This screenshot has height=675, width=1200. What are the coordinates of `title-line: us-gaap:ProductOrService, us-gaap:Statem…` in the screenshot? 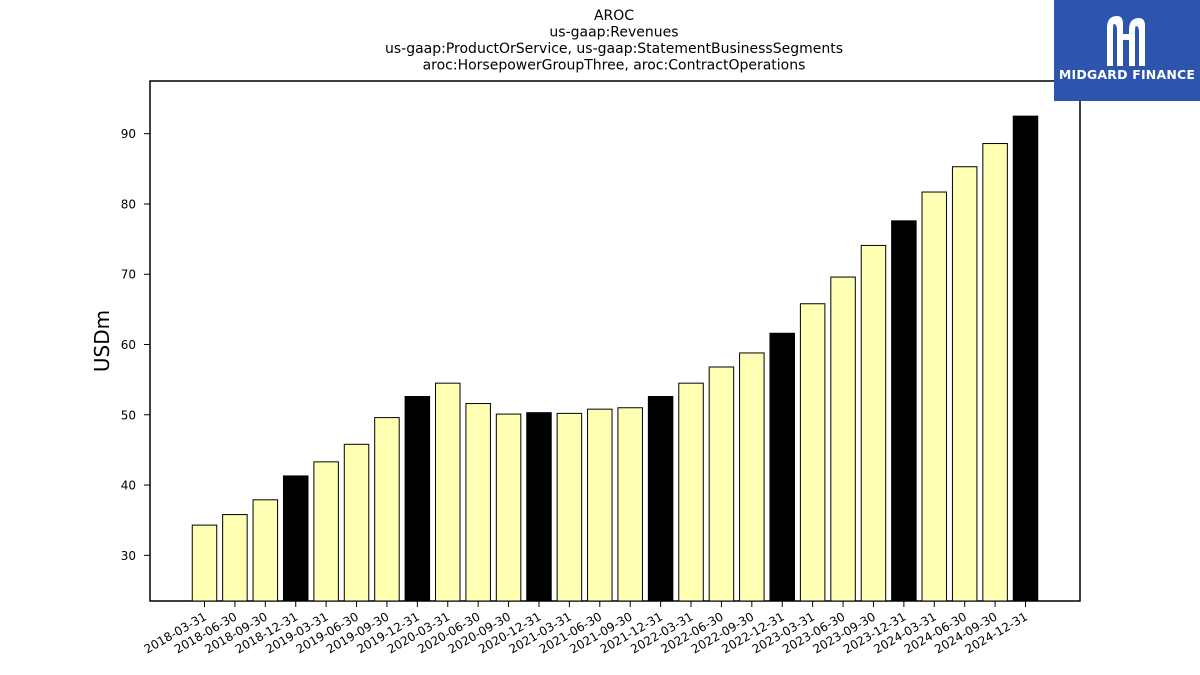 It's located at (614, 49).